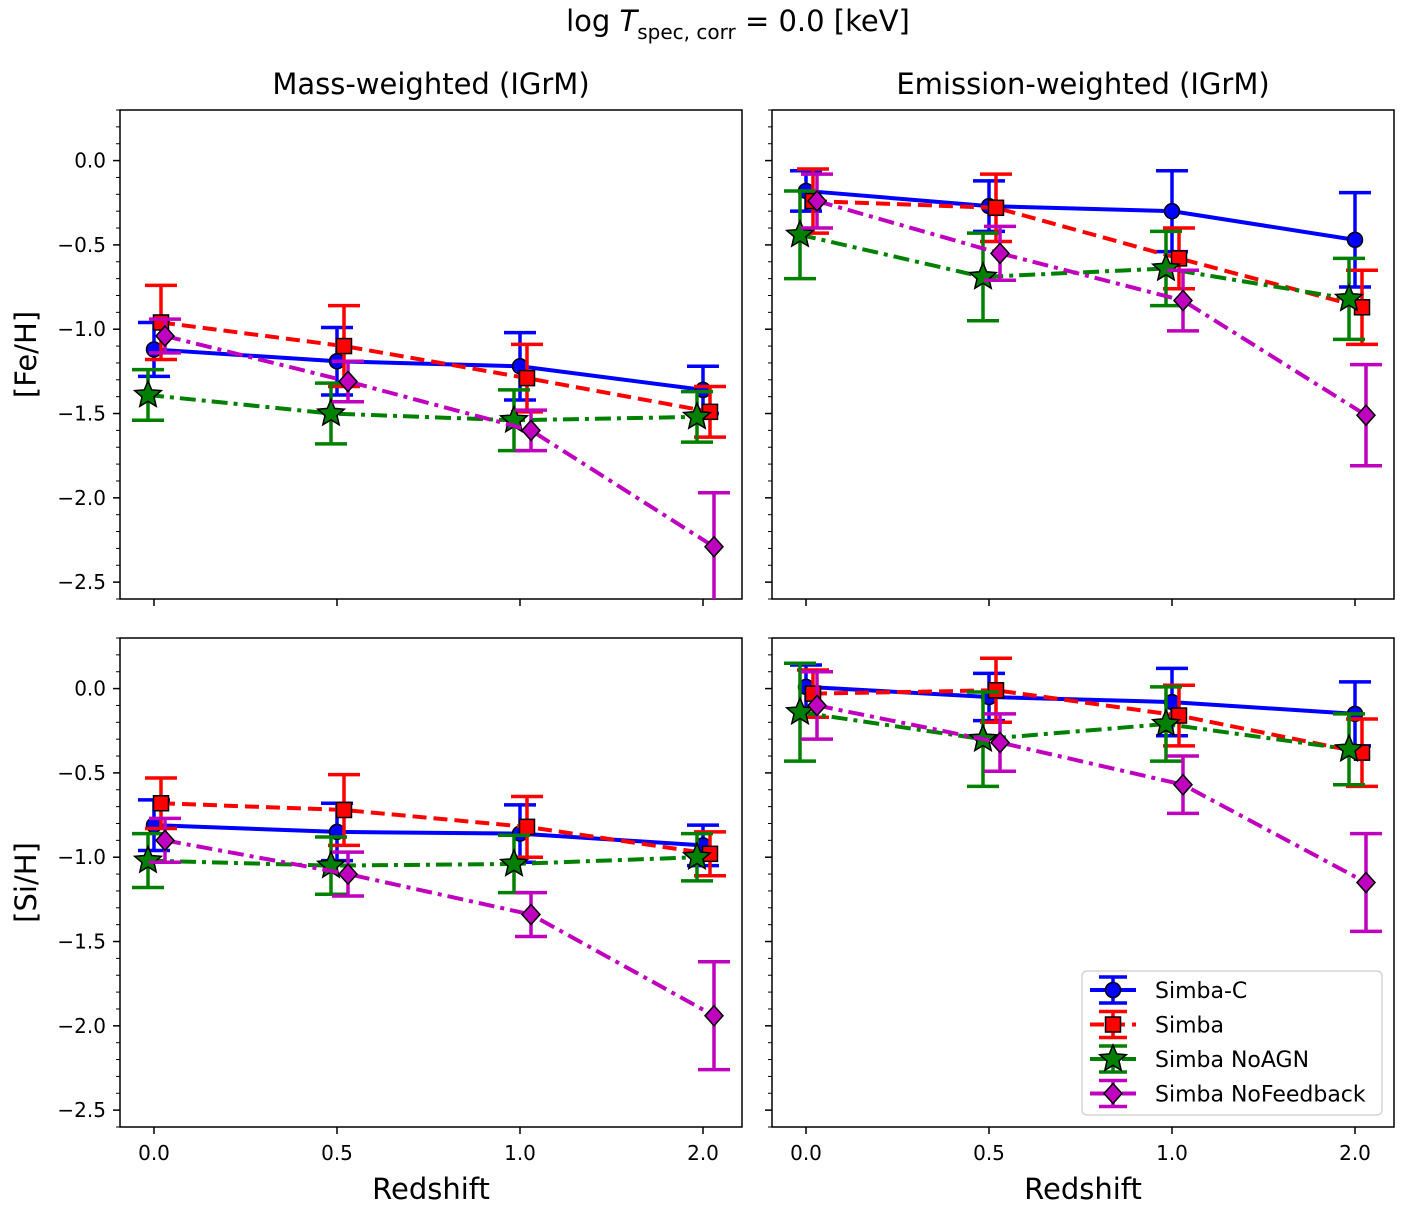 The height and width of the screenshot is (1207, 1413). What do you see at coordinates (1201, 991) in the screenshot?
I see `legend-label: Simba-C` at bounding box center [1201, 991].